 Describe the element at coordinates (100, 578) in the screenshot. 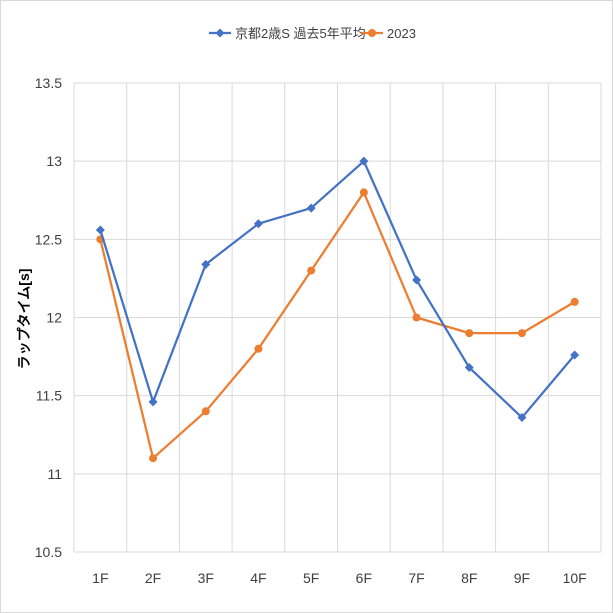

I see `x-tick-label: 1F` at that location.